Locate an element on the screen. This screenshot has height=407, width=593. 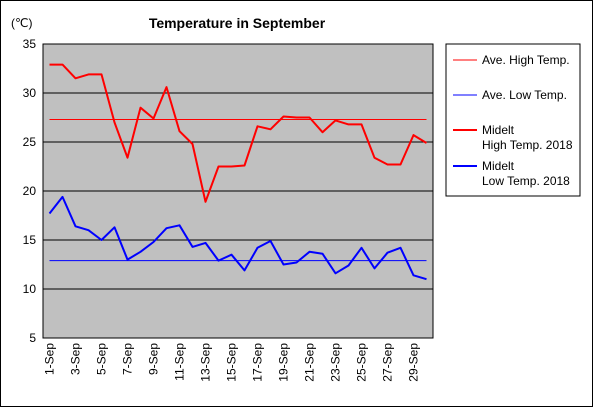
y-tick-label: 30 is located at coordinates (30, 93).